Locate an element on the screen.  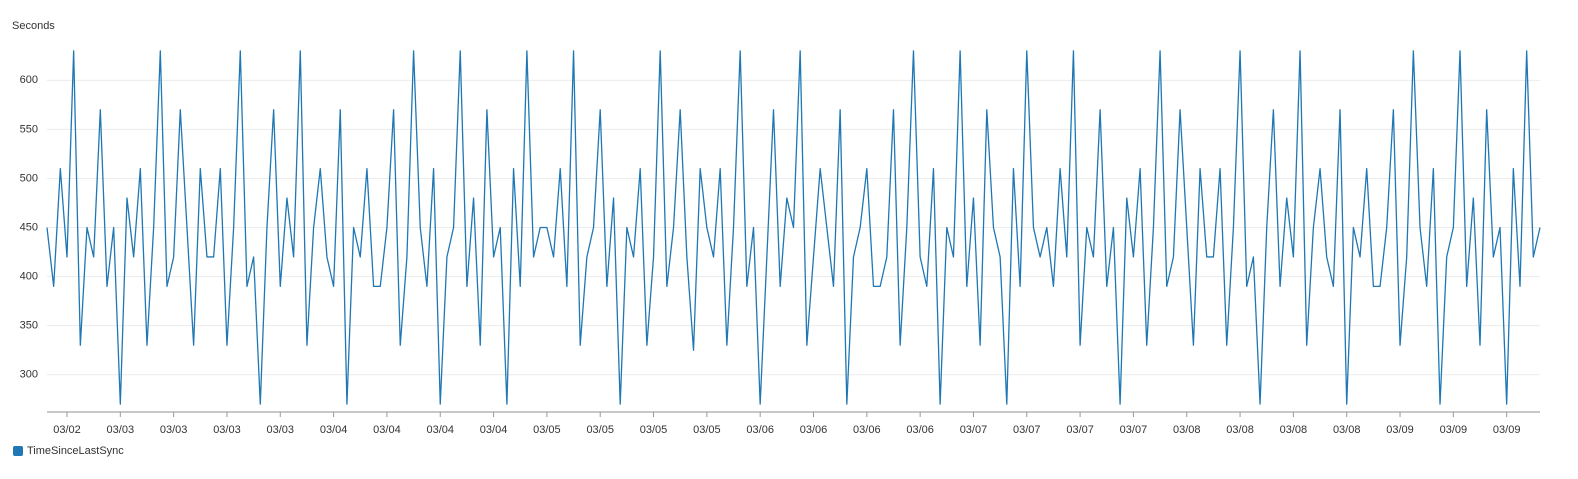
y-tick-label: 300 is located at coordinates (29, 375).